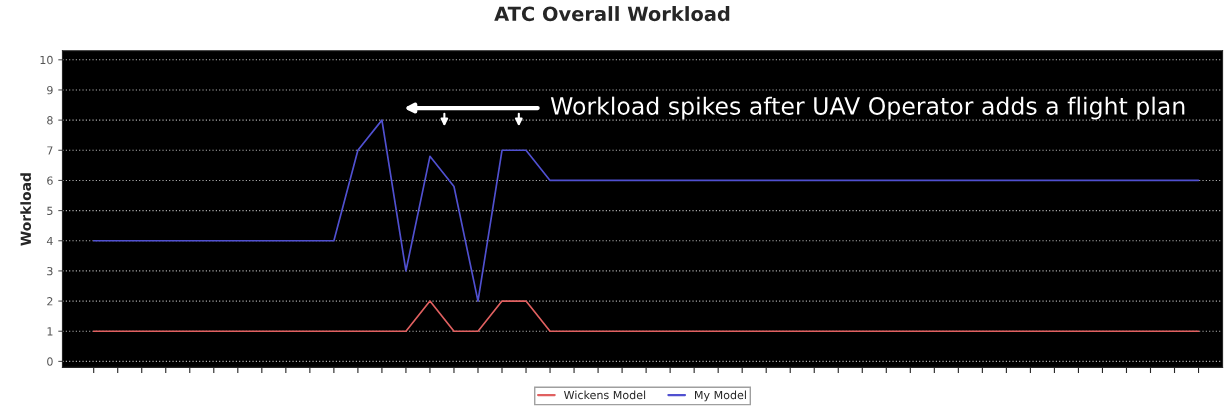  Describe the element at coordinates (50, 331) in the screenshot. I see `y-tick-label: 1` at that location.